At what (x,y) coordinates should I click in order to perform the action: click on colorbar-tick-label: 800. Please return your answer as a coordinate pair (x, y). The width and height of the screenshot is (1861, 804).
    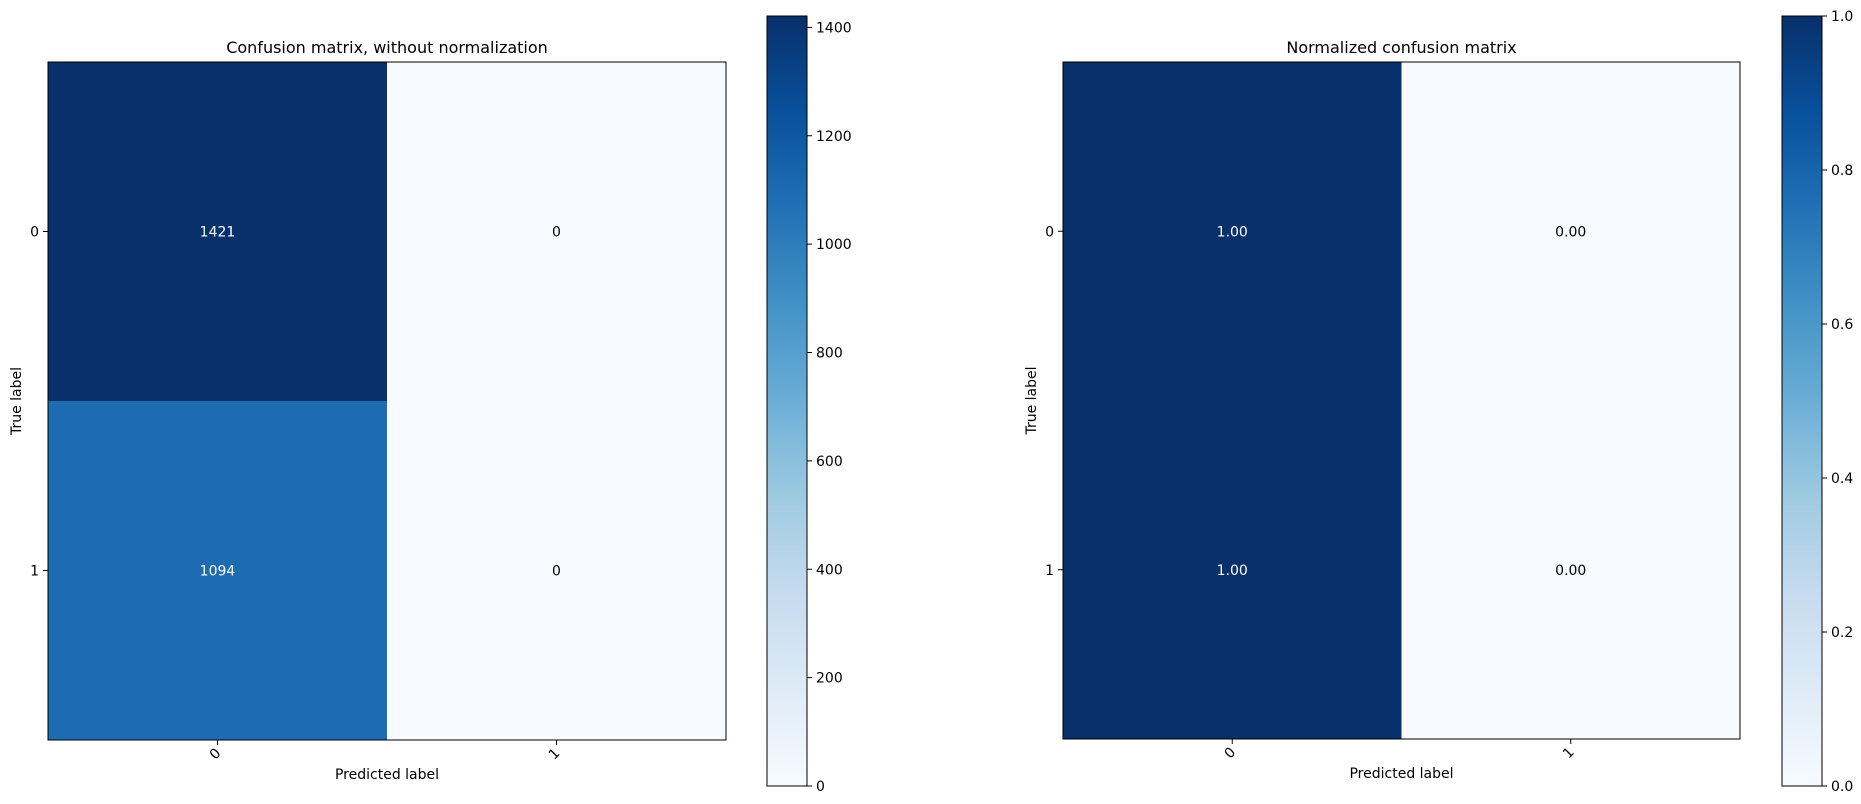
    Looking at the image, I should click on (829, 354).